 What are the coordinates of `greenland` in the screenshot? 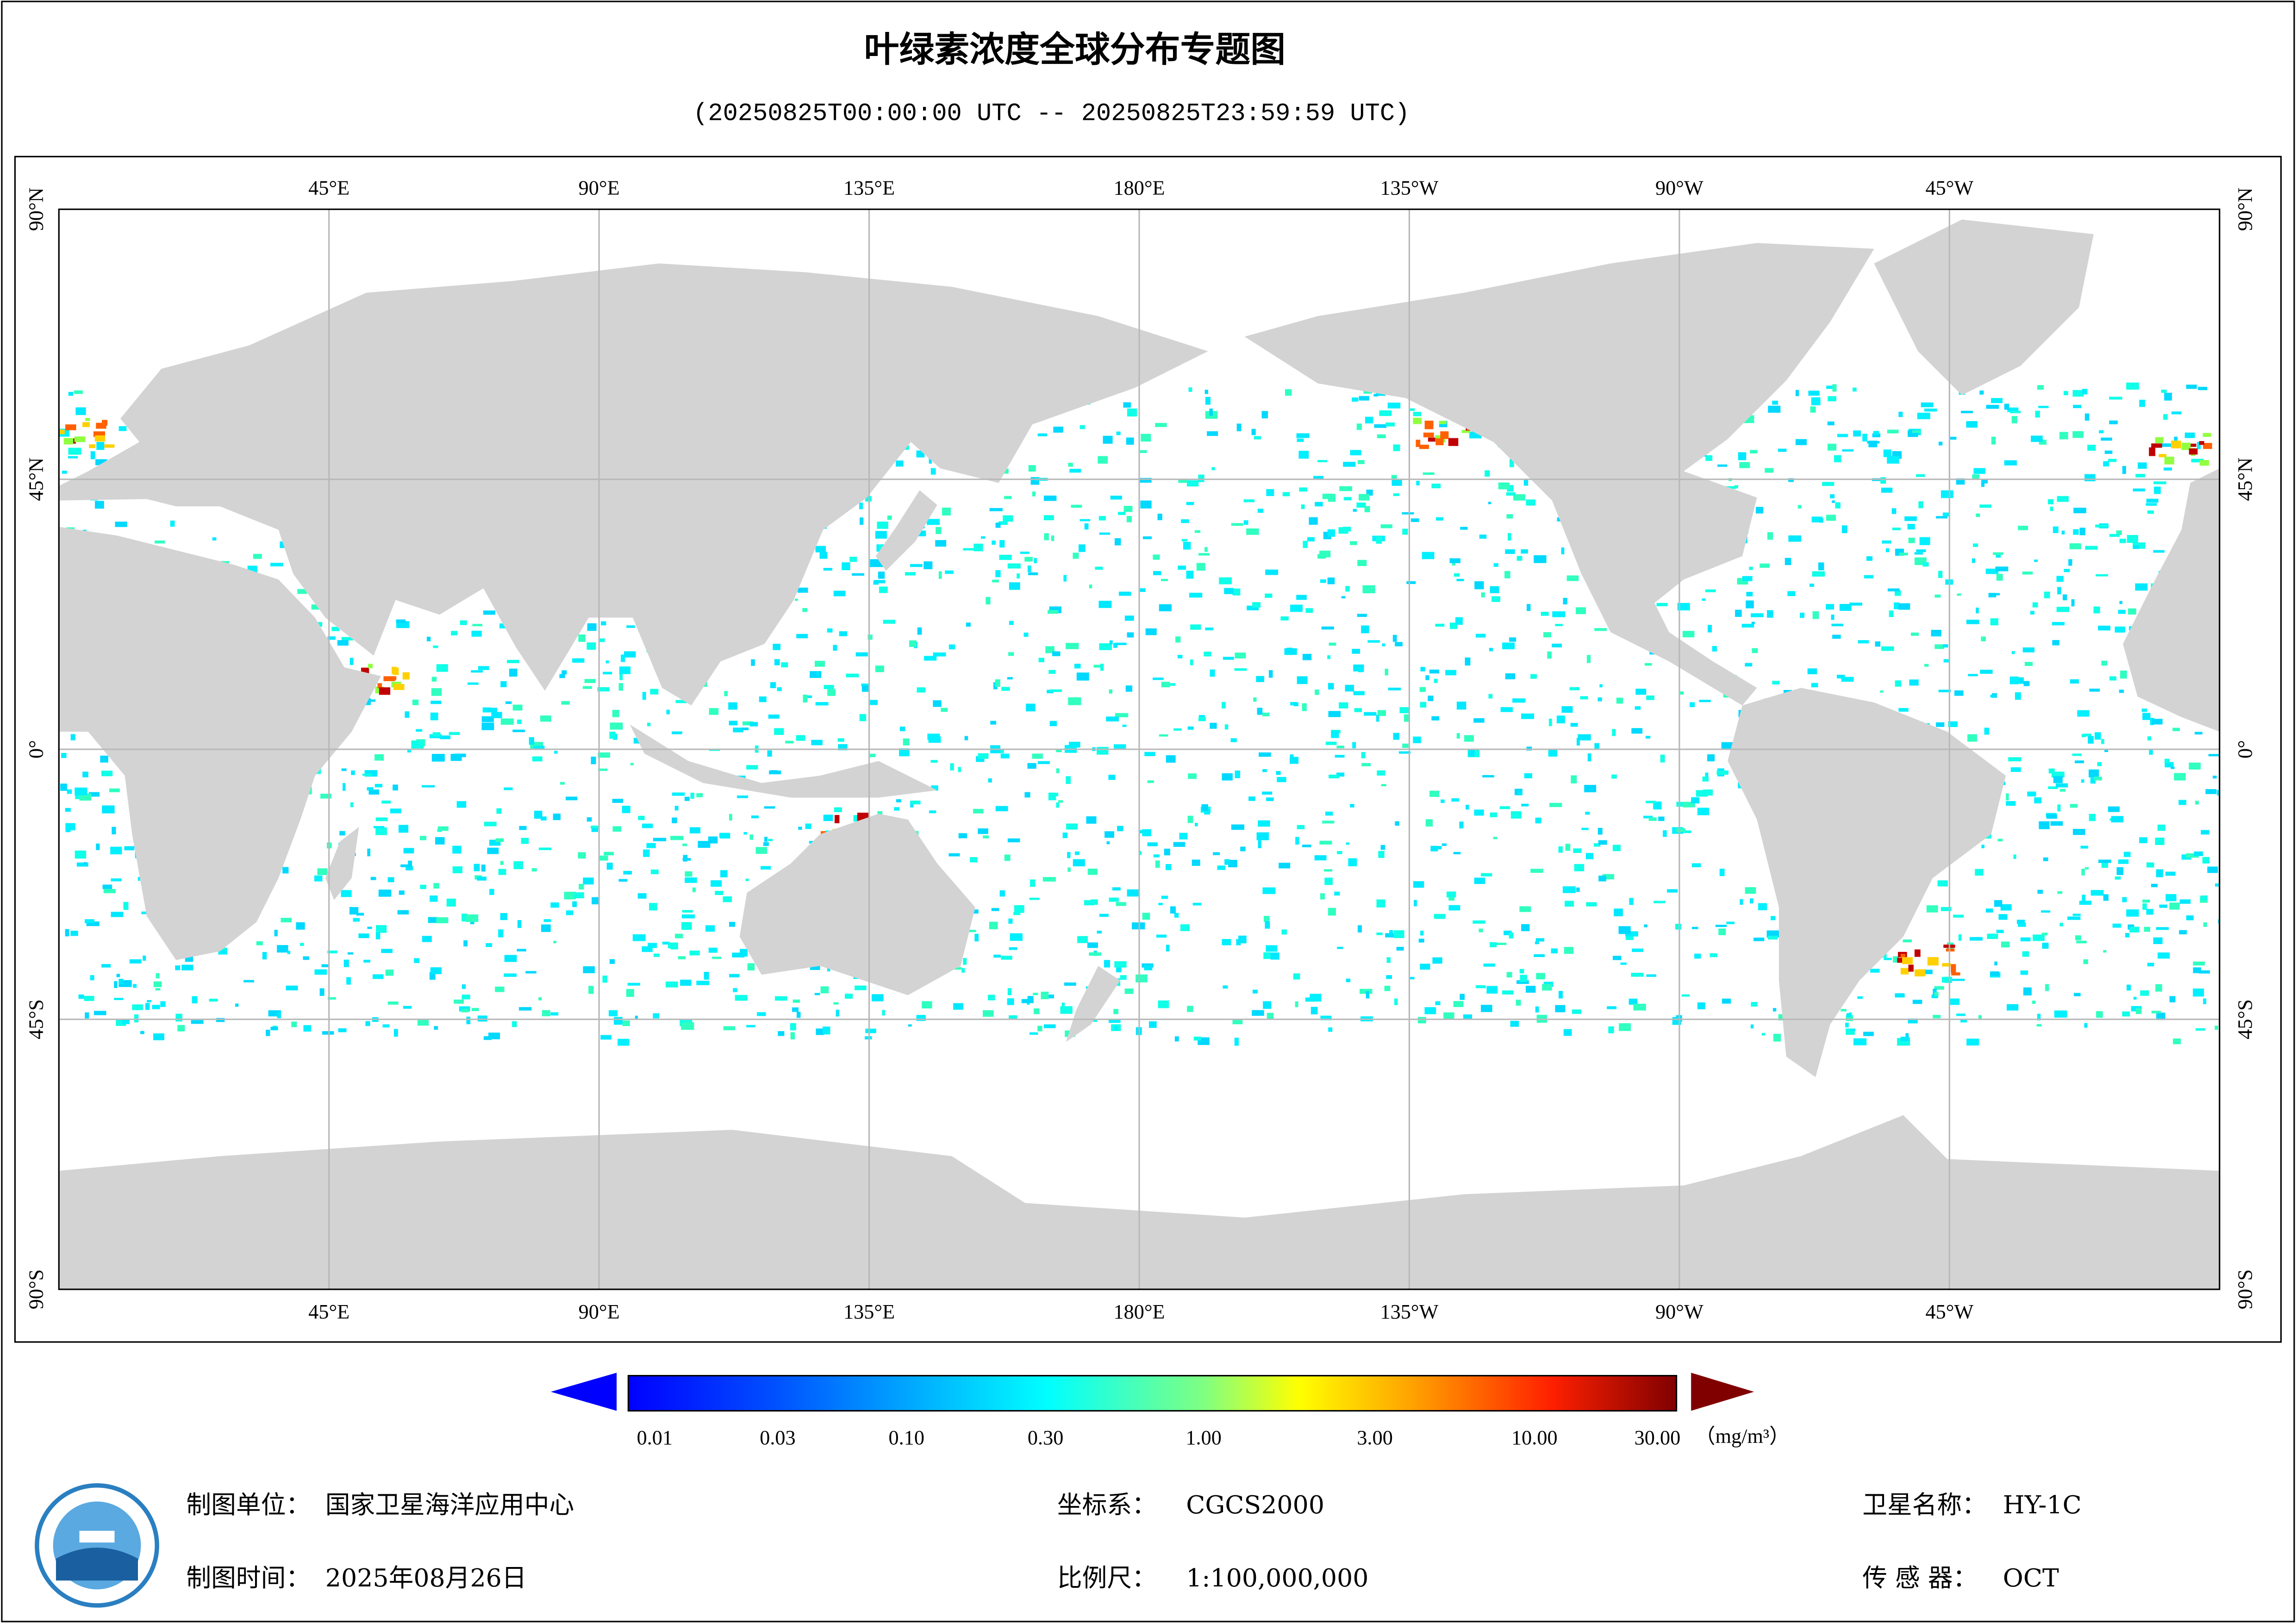 It's located at (1984, 307).